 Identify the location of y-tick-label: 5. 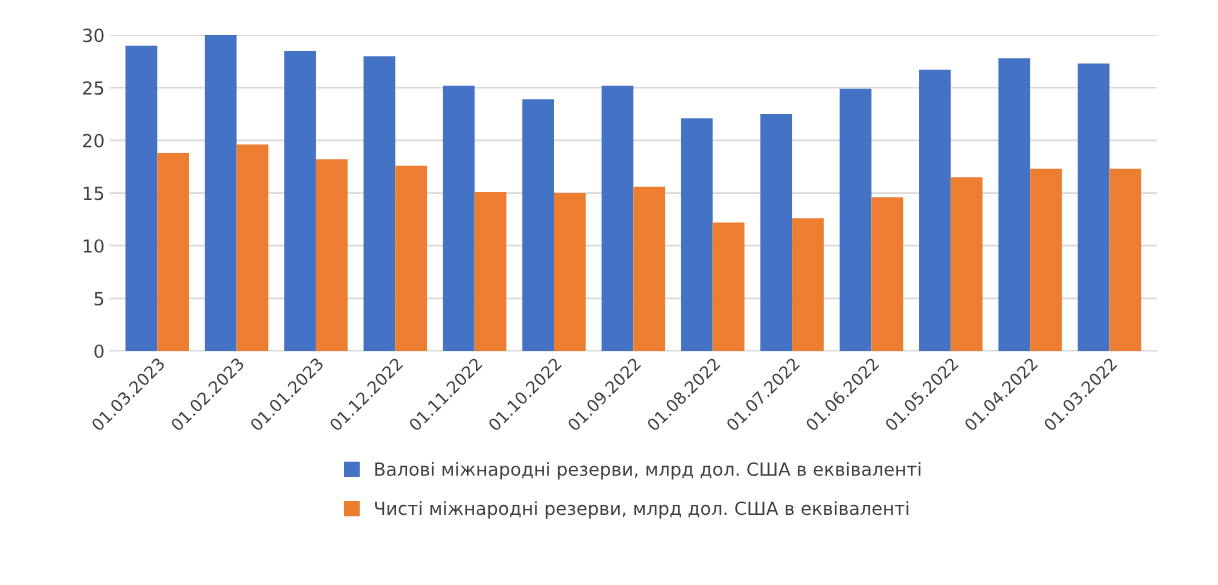
(99, 299).